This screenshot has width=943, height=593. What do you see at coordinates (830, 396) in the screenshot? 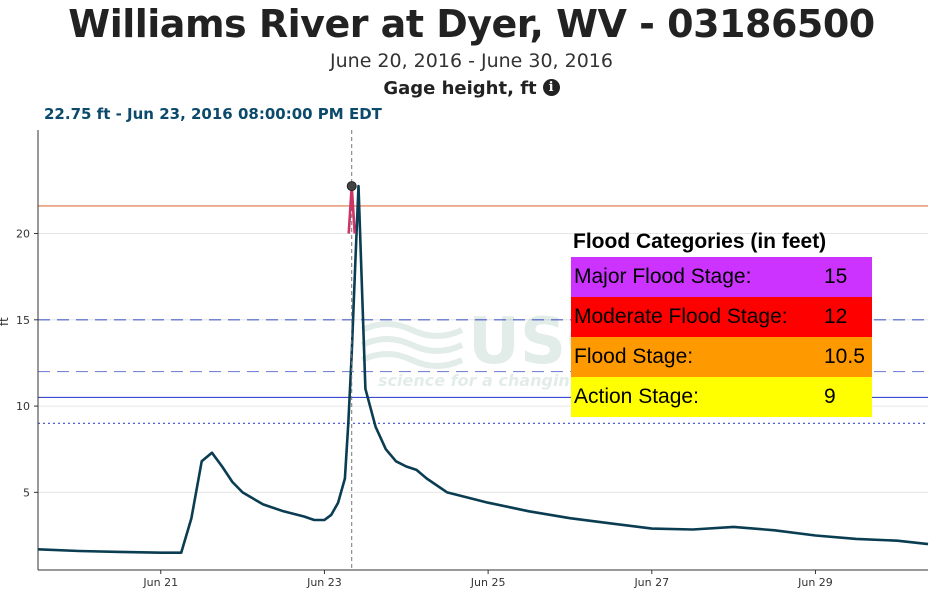
I see `legend-value: 9` at bounding box center [830, 396].